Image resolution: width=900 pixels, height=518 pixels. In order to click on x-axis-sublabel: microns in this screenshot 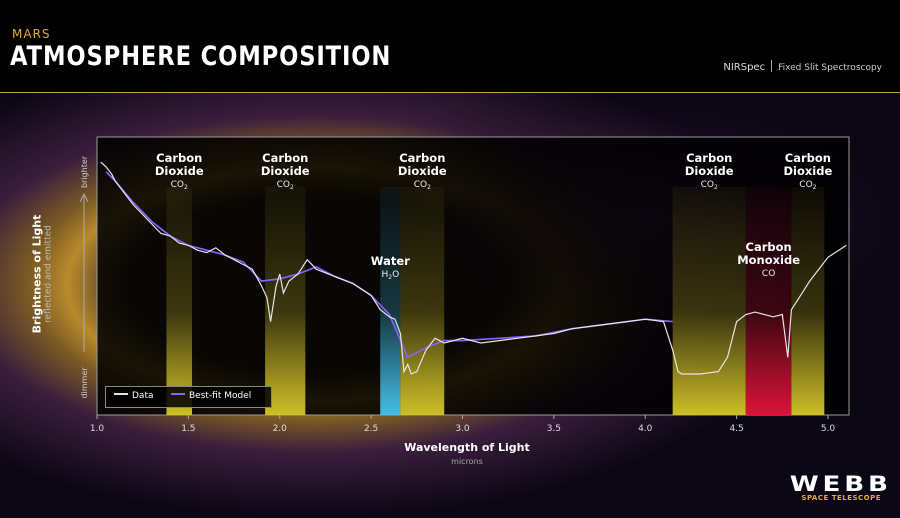, I will do `click(467, 461)`.